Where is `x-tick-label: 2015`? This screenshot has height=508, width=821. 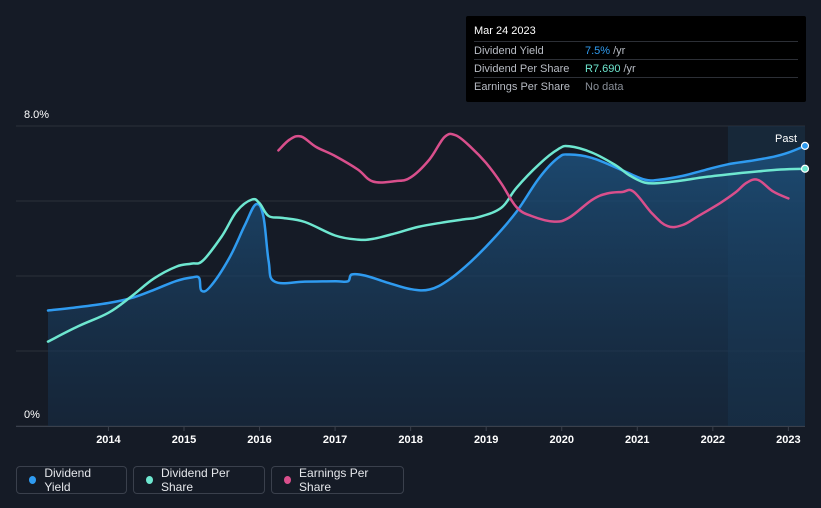 x-tick-label: 2015 is located at coordinates (184, 440).